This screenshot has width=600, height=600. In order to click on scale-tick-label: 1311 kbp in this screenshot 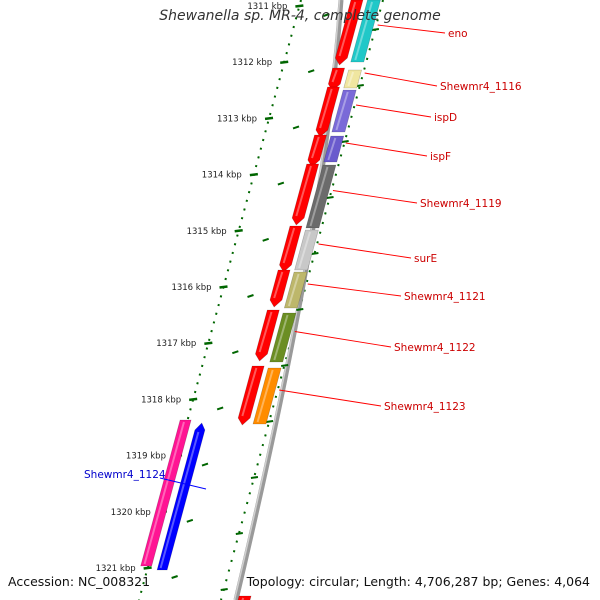, I will do `click(267, 7)`.